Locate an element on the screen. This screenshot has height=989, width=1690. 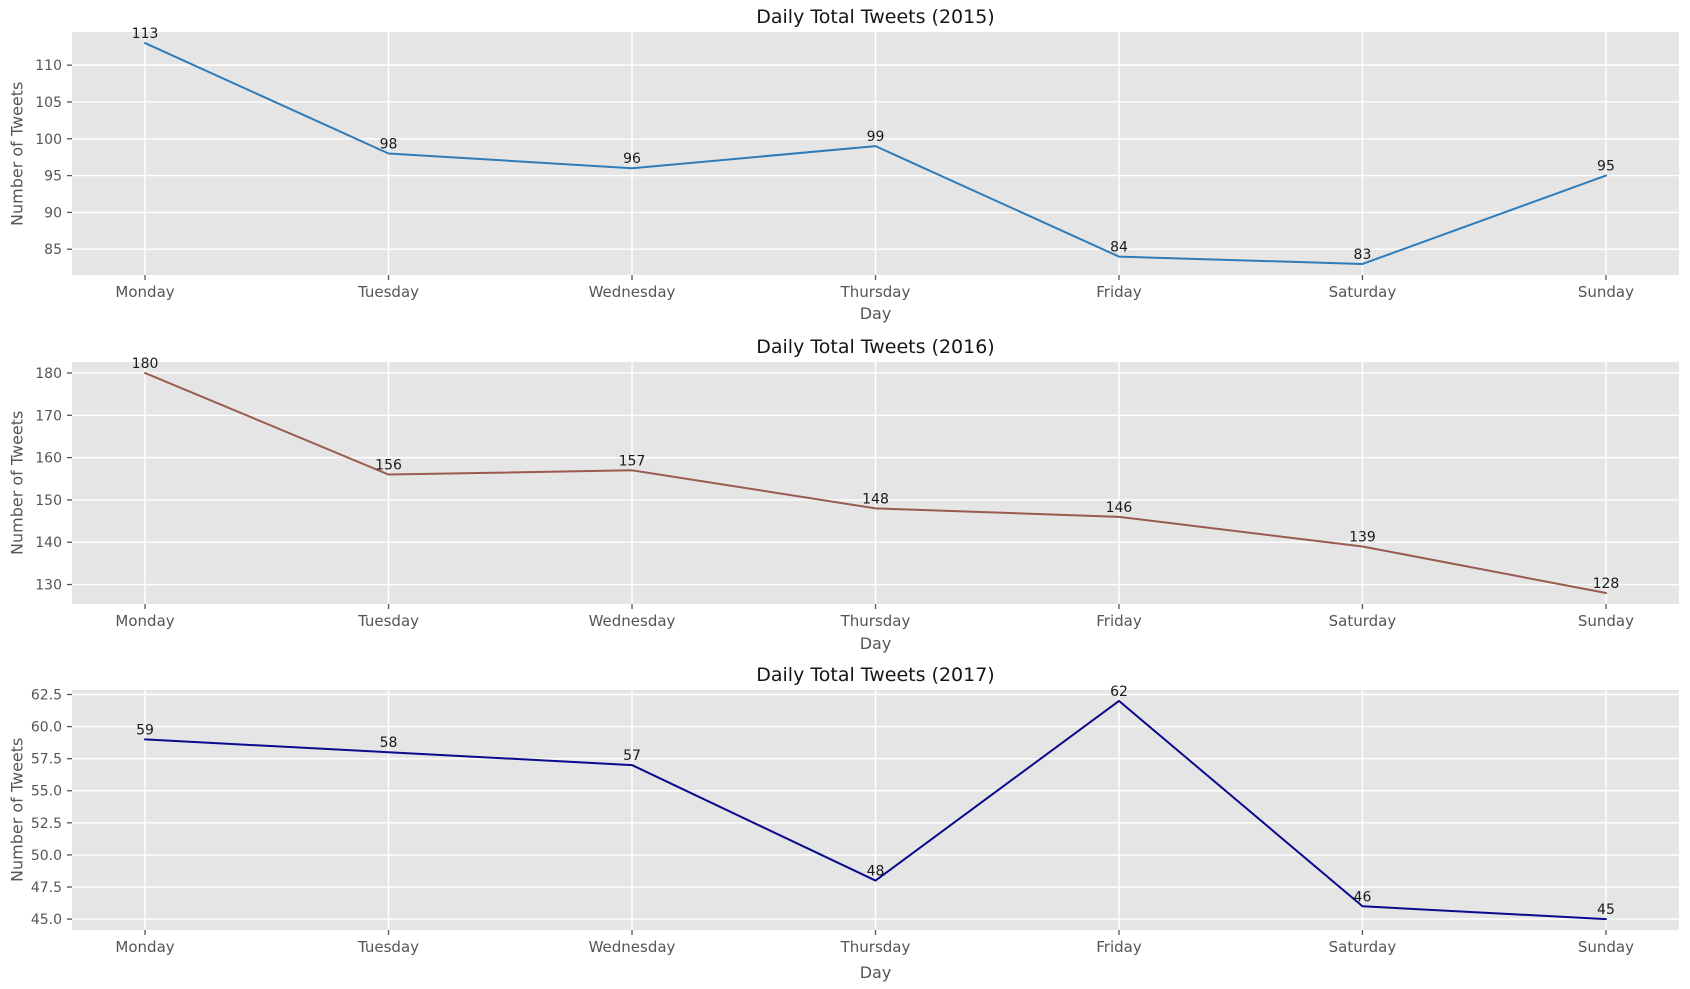
y-tick-label: 105 is located at coordinates (48, 103).